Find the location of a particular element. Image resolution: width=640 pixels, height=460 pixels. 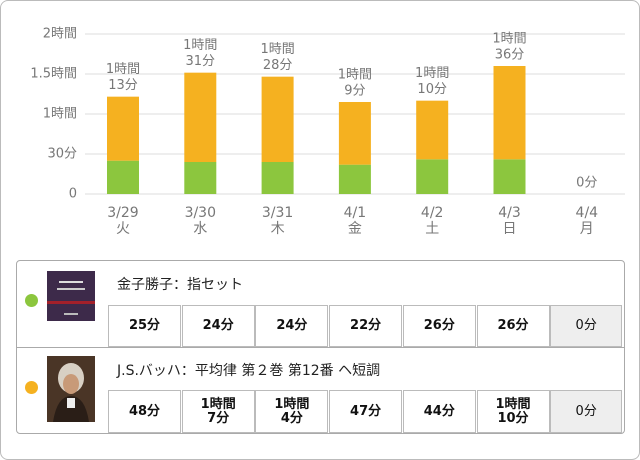

piece-title: J.S.バッハ：平均律 第２巻 第12番 ヘ短調 is located at coordinates (249, 371).